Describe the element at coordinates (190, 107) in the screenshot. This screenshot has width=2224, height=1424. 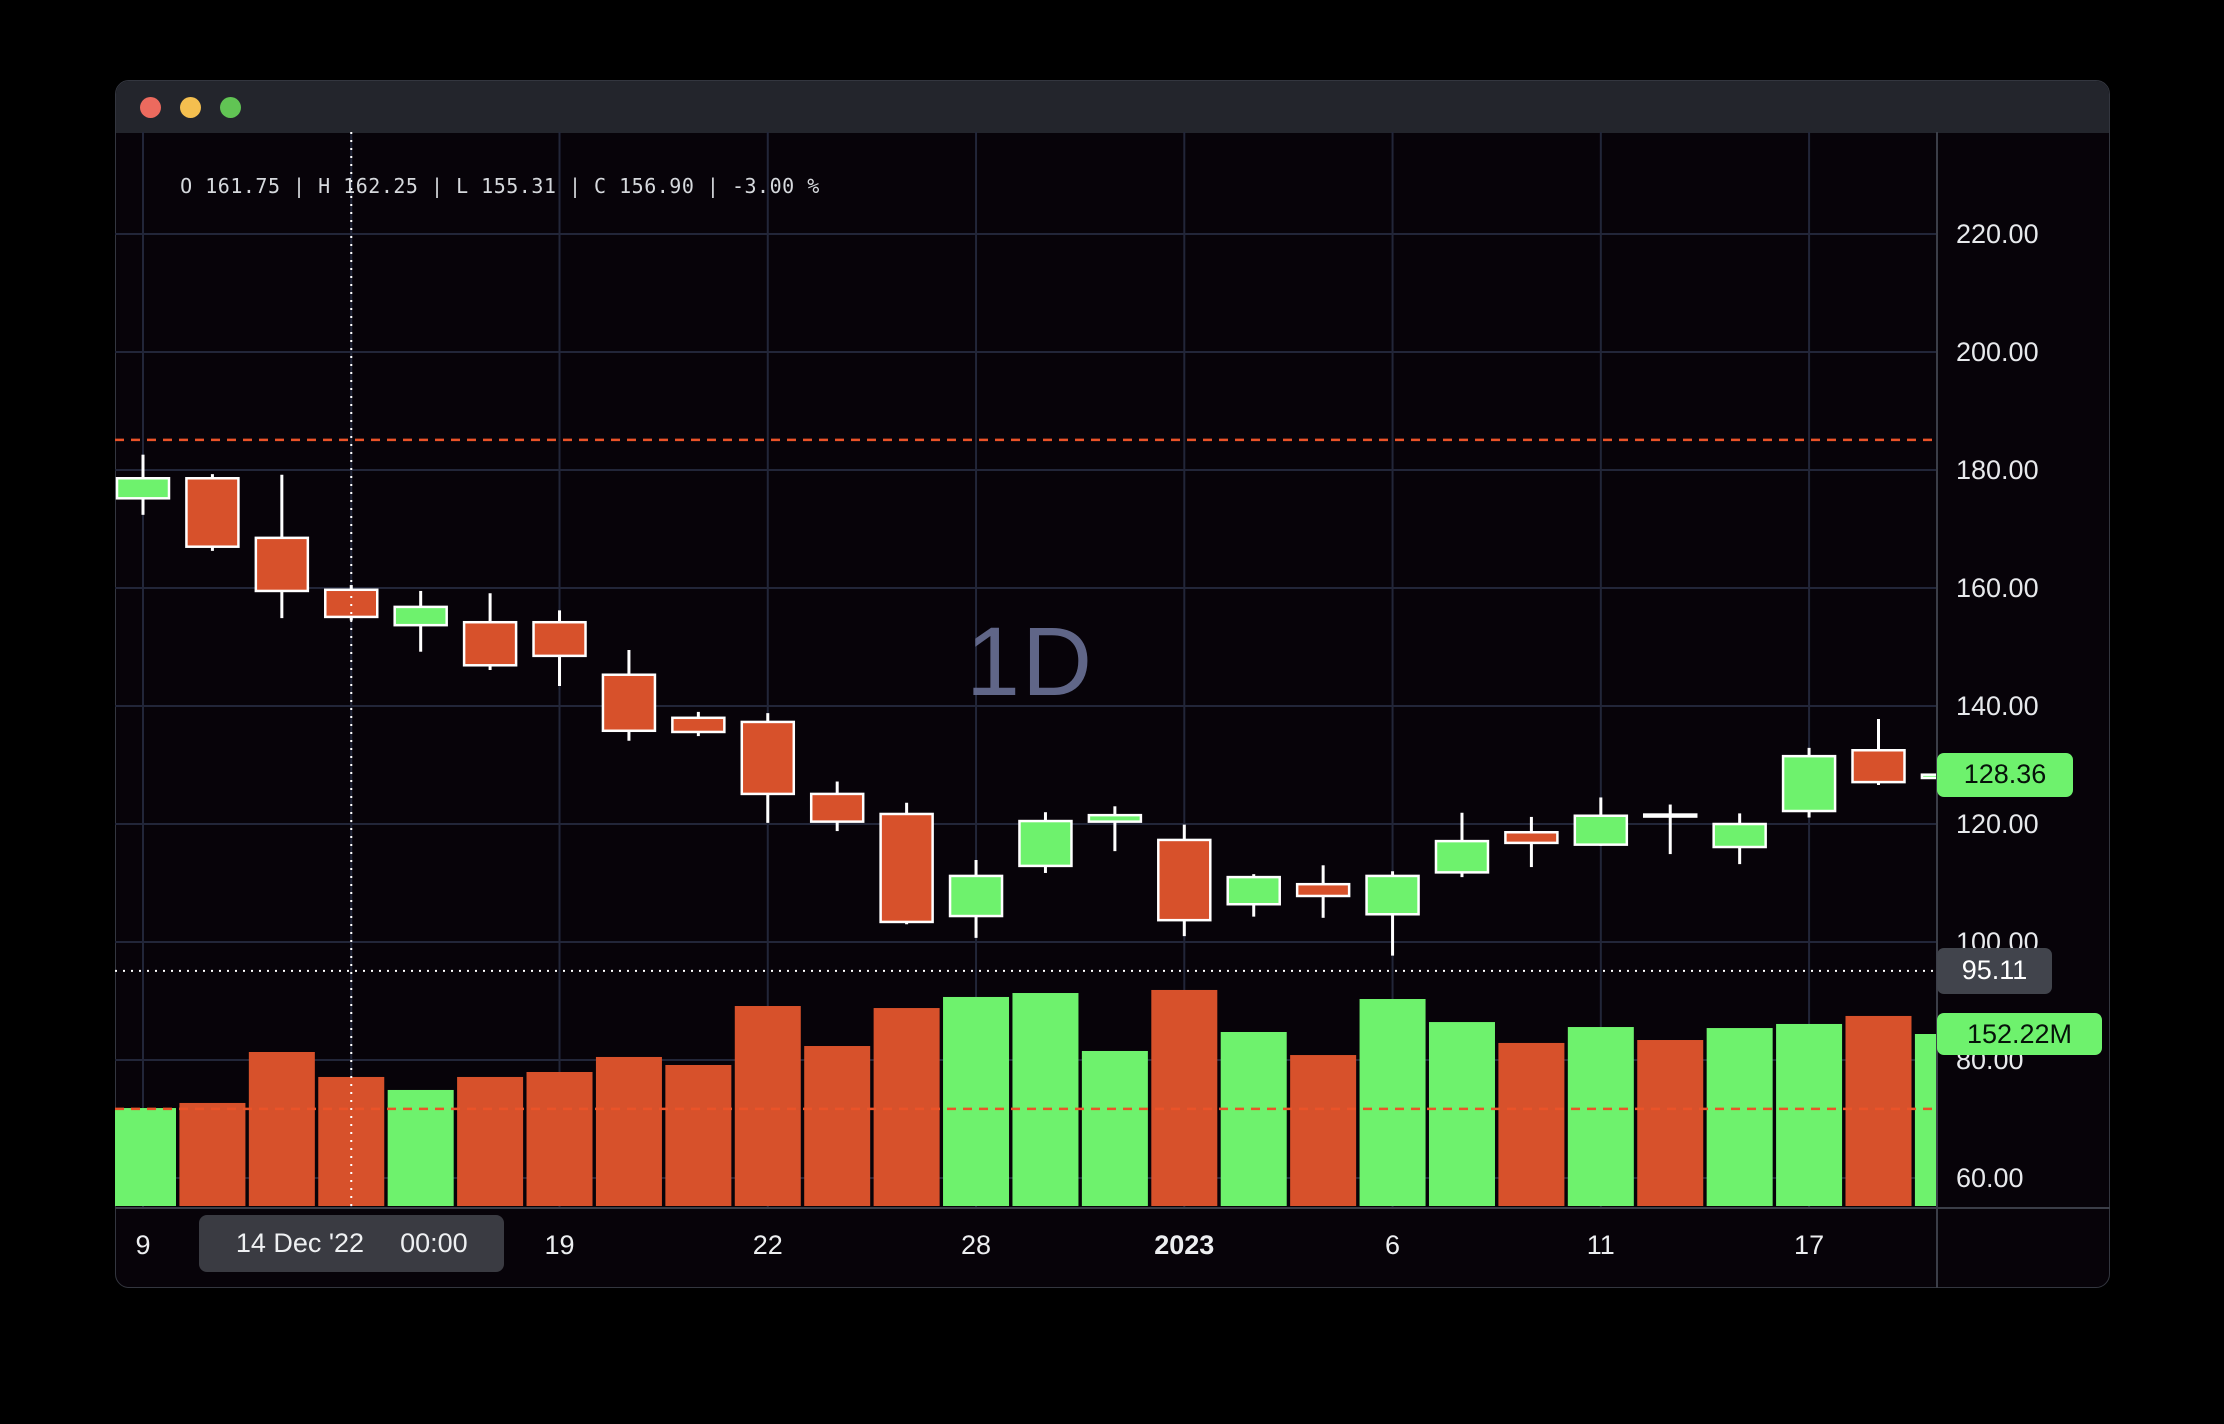
I see `minimize-button` at that location.